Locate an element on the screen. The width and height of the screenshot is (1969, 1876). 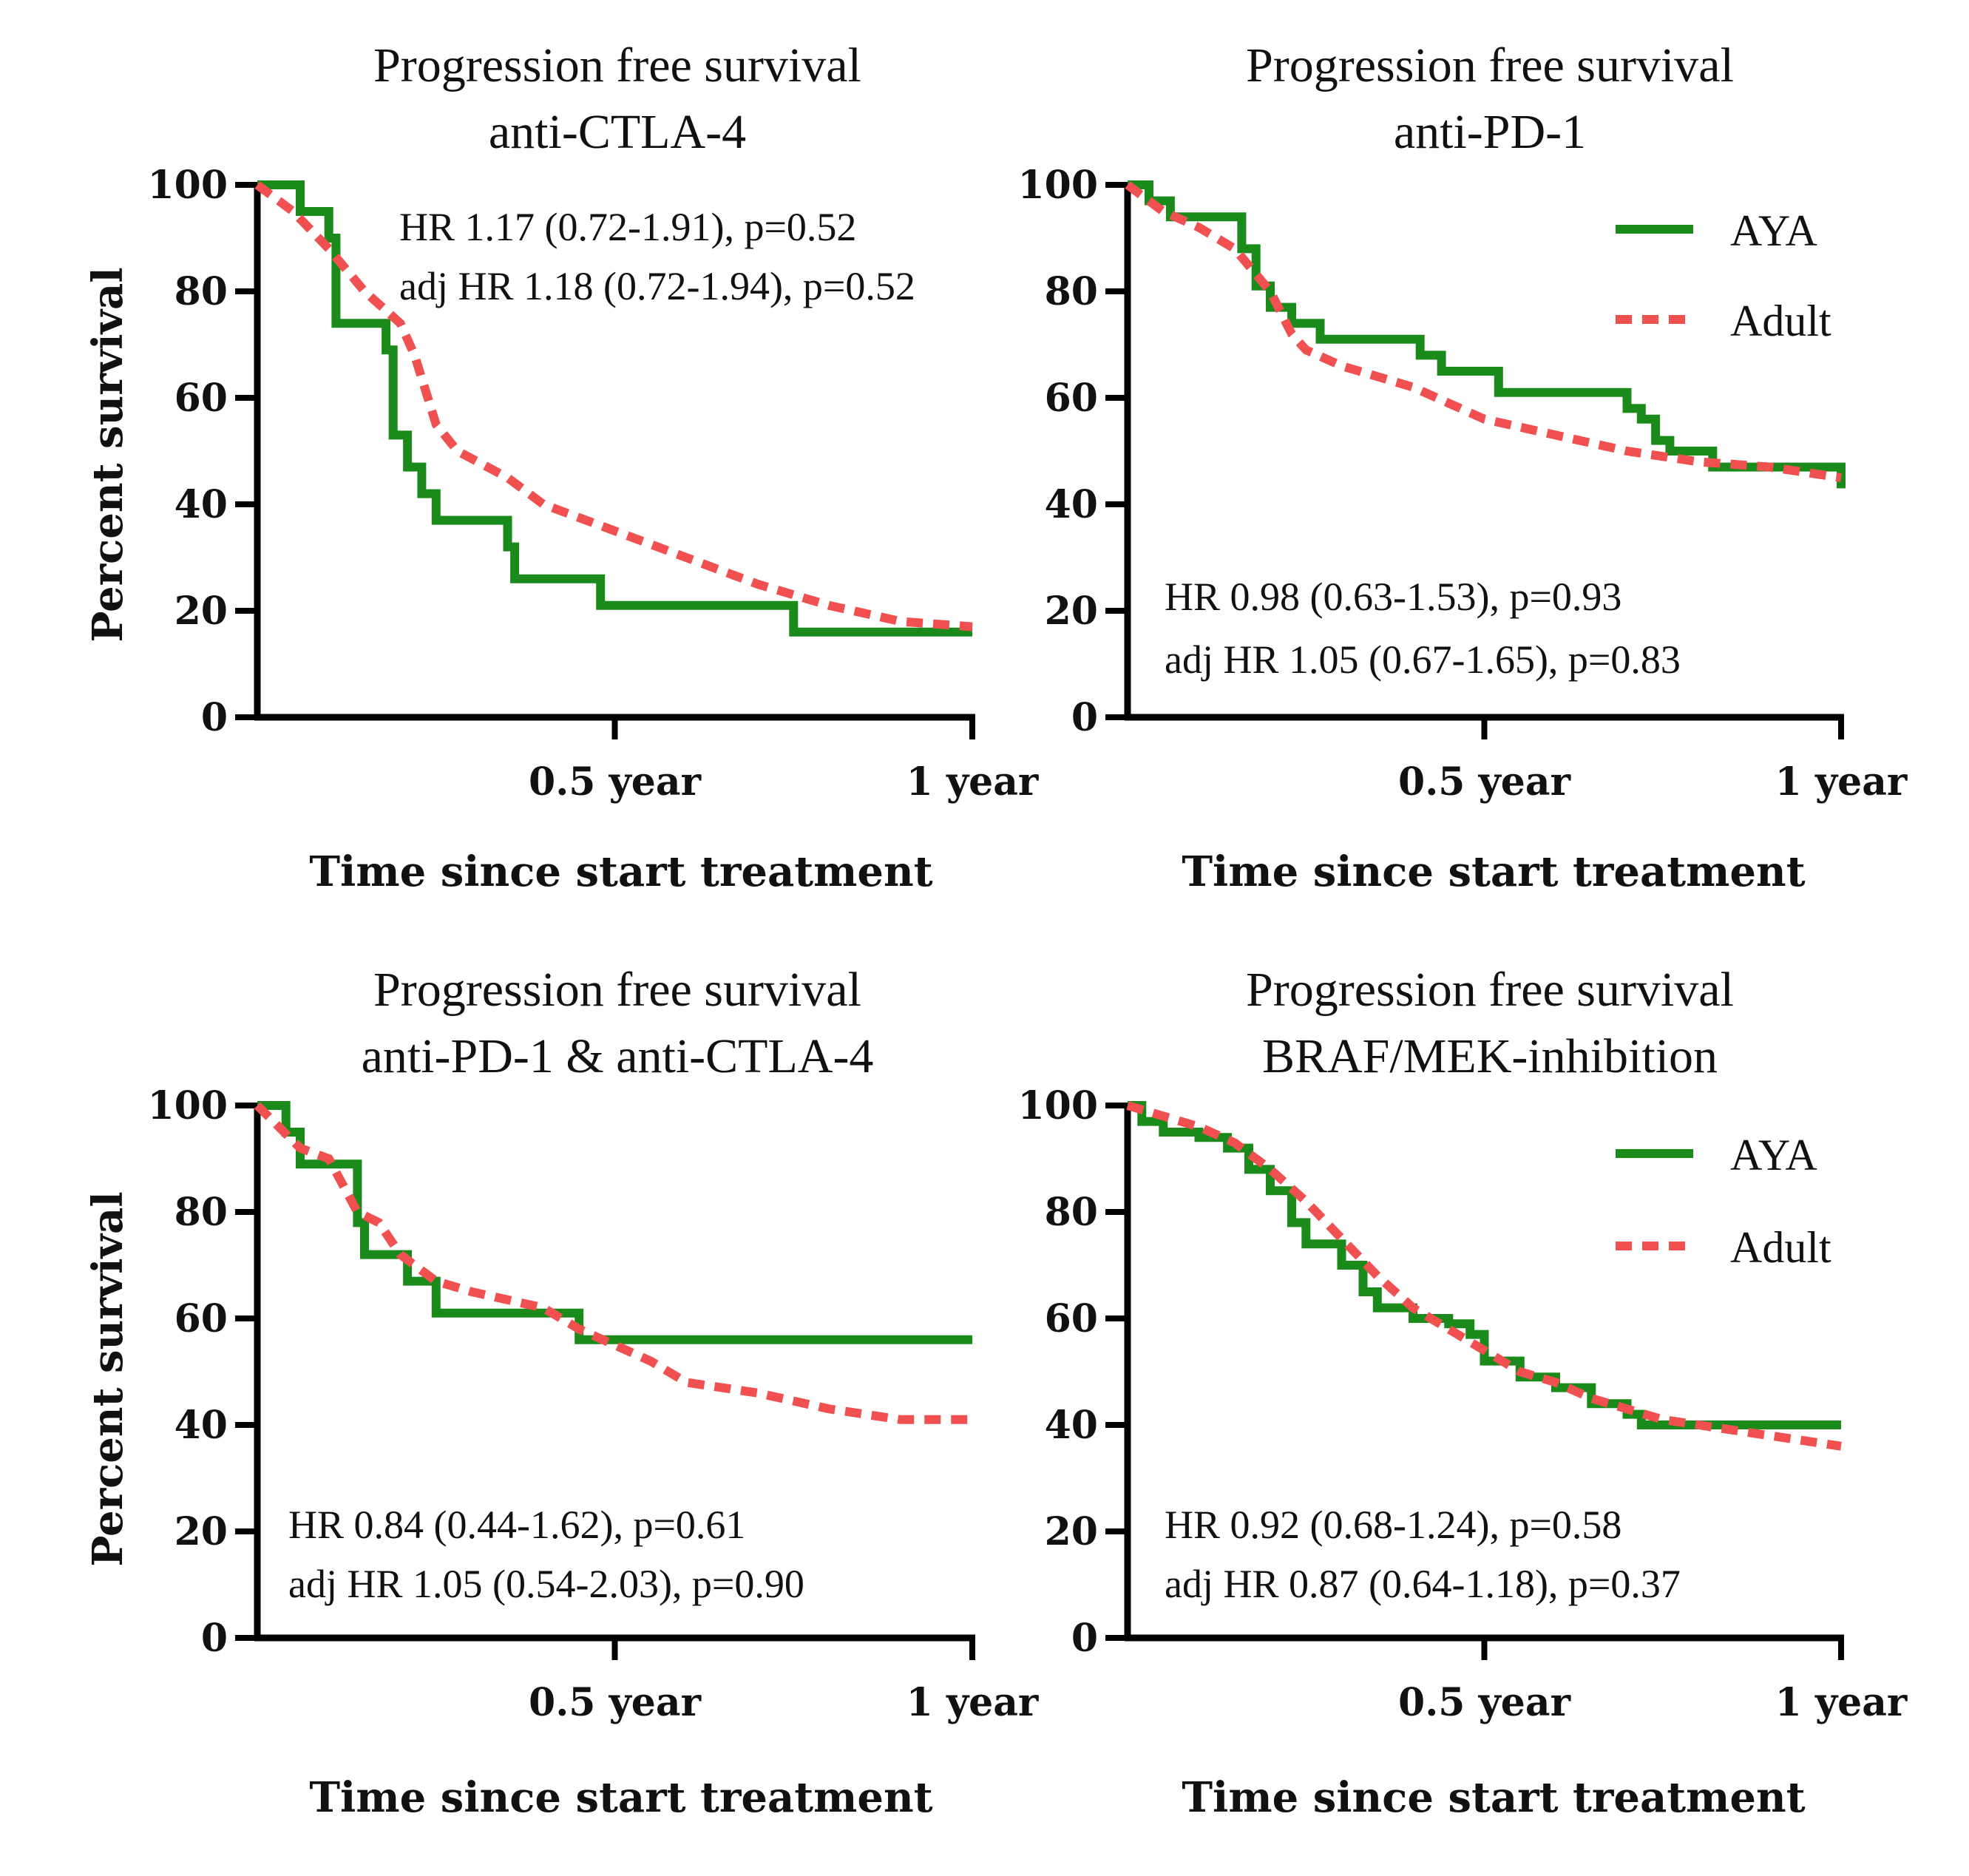
panel-subtitle: anti-PD-1 is located at coordinates (1490, 132).